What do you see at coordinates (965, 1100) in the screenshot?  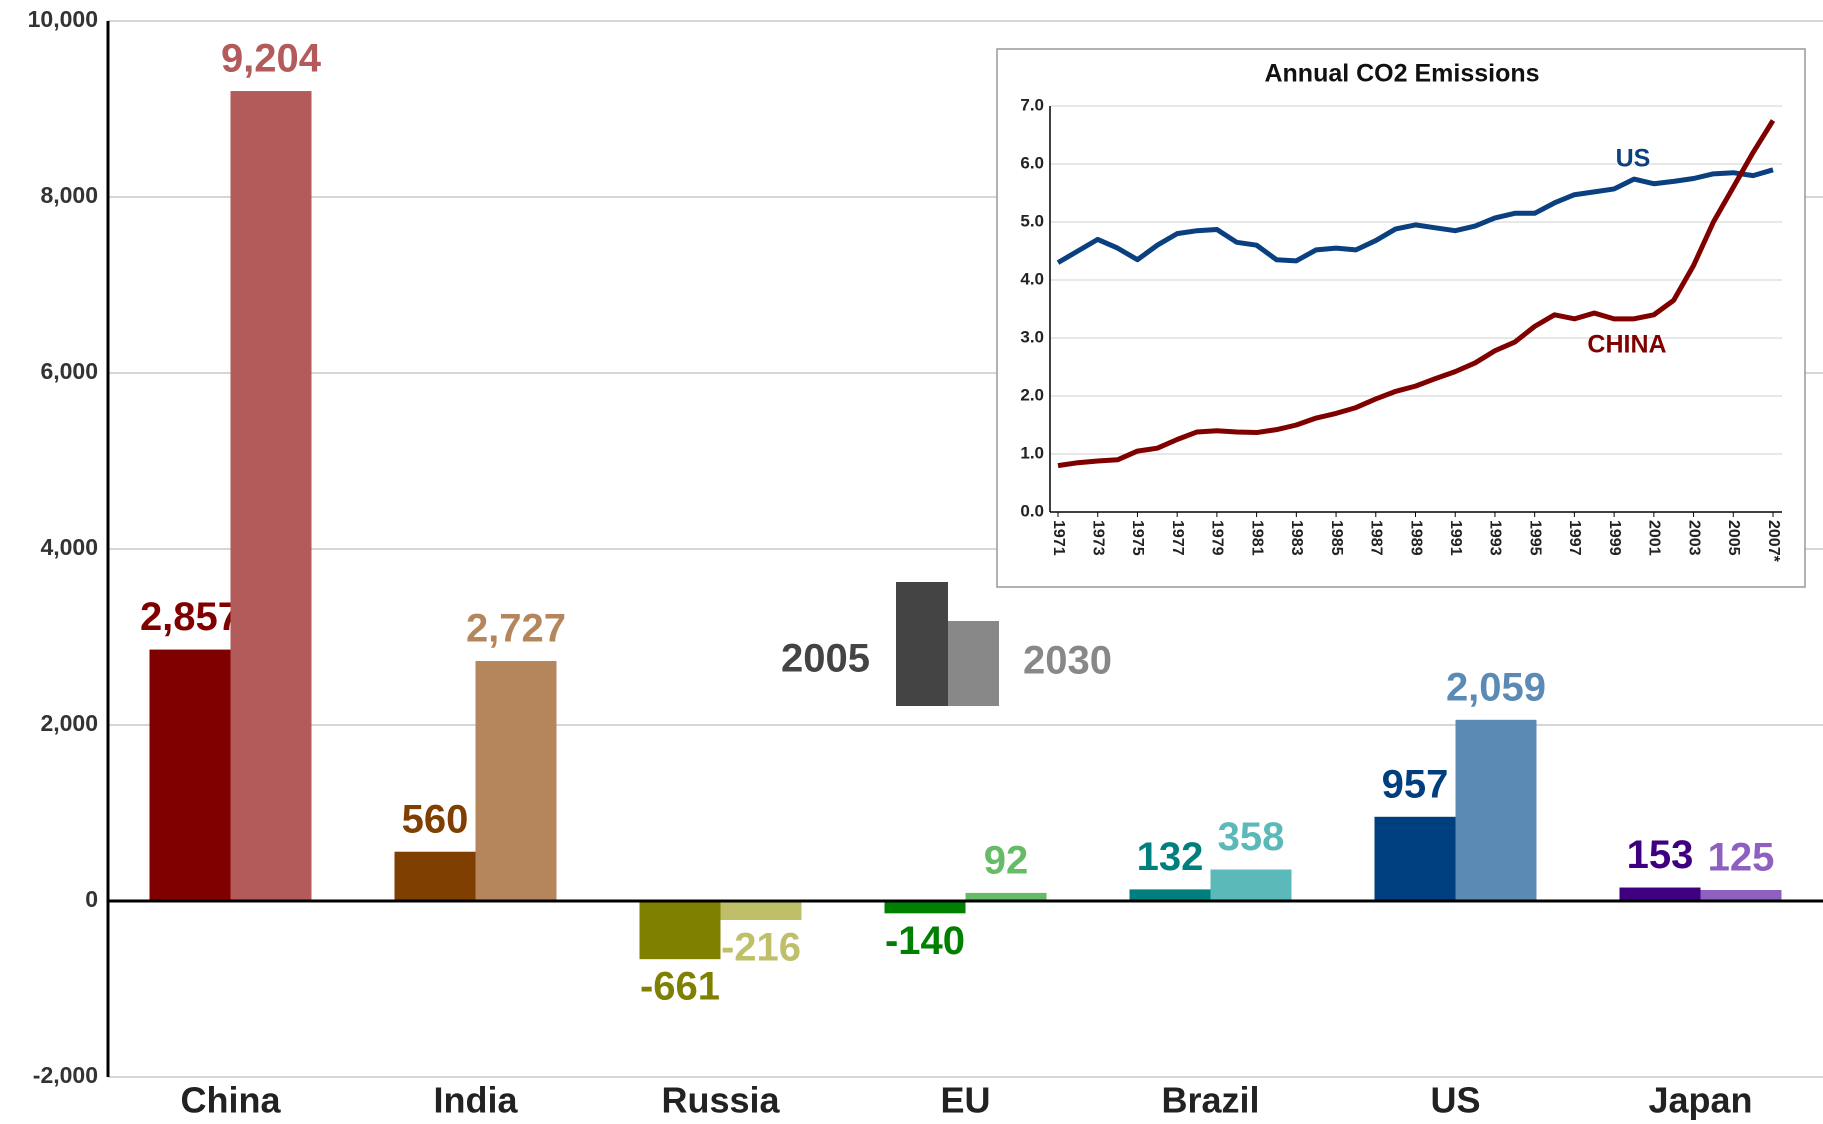 I see `x-tick-label: EU` at bounding box center [965, 1100].